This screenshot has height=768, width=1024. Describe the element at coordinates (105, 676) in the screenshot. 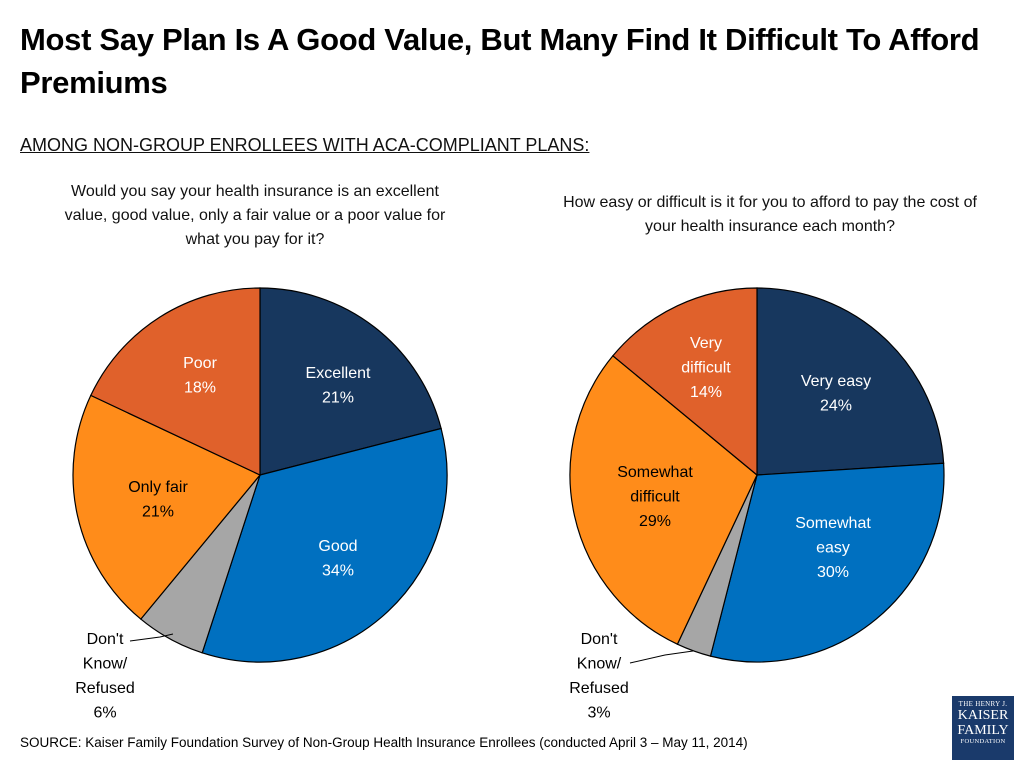

I see `pie1-label-don-t-know-refused: Don't Know/Refused 6%` at that location.